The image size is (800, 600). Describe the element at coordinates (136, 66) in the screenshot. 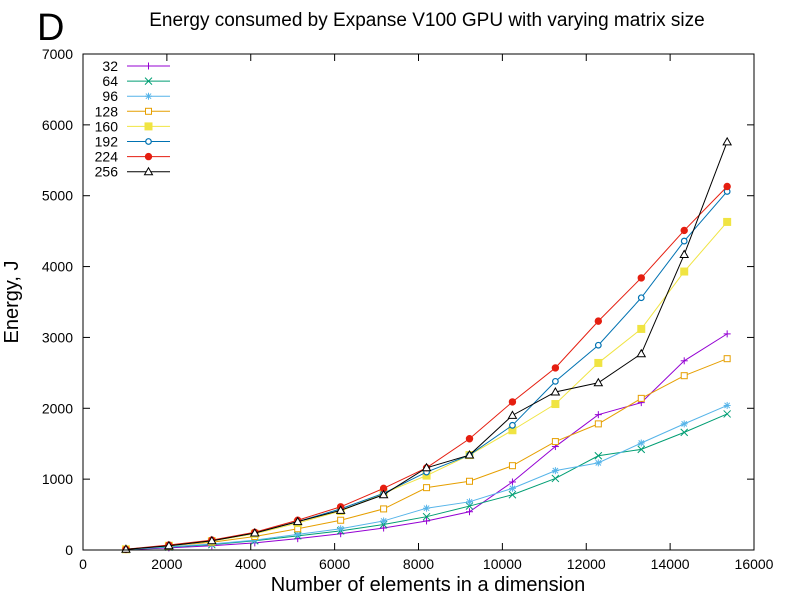

I see `legend-item-32: 32` at that location.